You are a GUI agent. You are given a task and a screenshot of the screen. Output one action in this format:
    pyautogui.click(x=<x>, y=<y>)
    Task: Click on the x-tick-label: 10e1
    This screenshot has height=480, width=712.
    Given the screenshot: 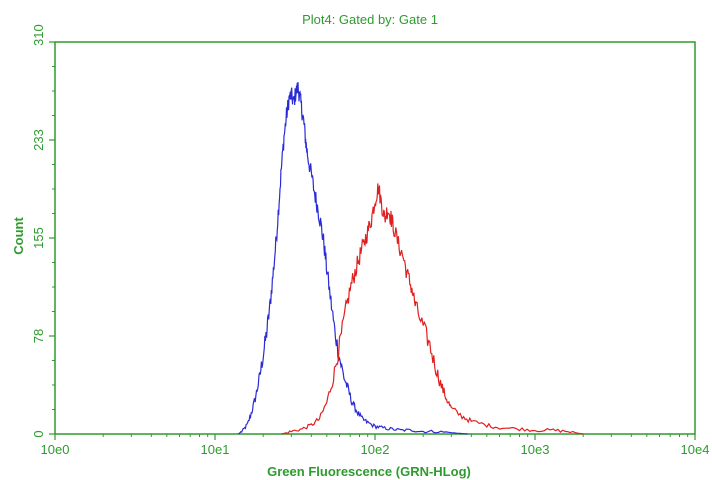 What is the action you would take?
    pyautogui.click(x=215, y=449)
    